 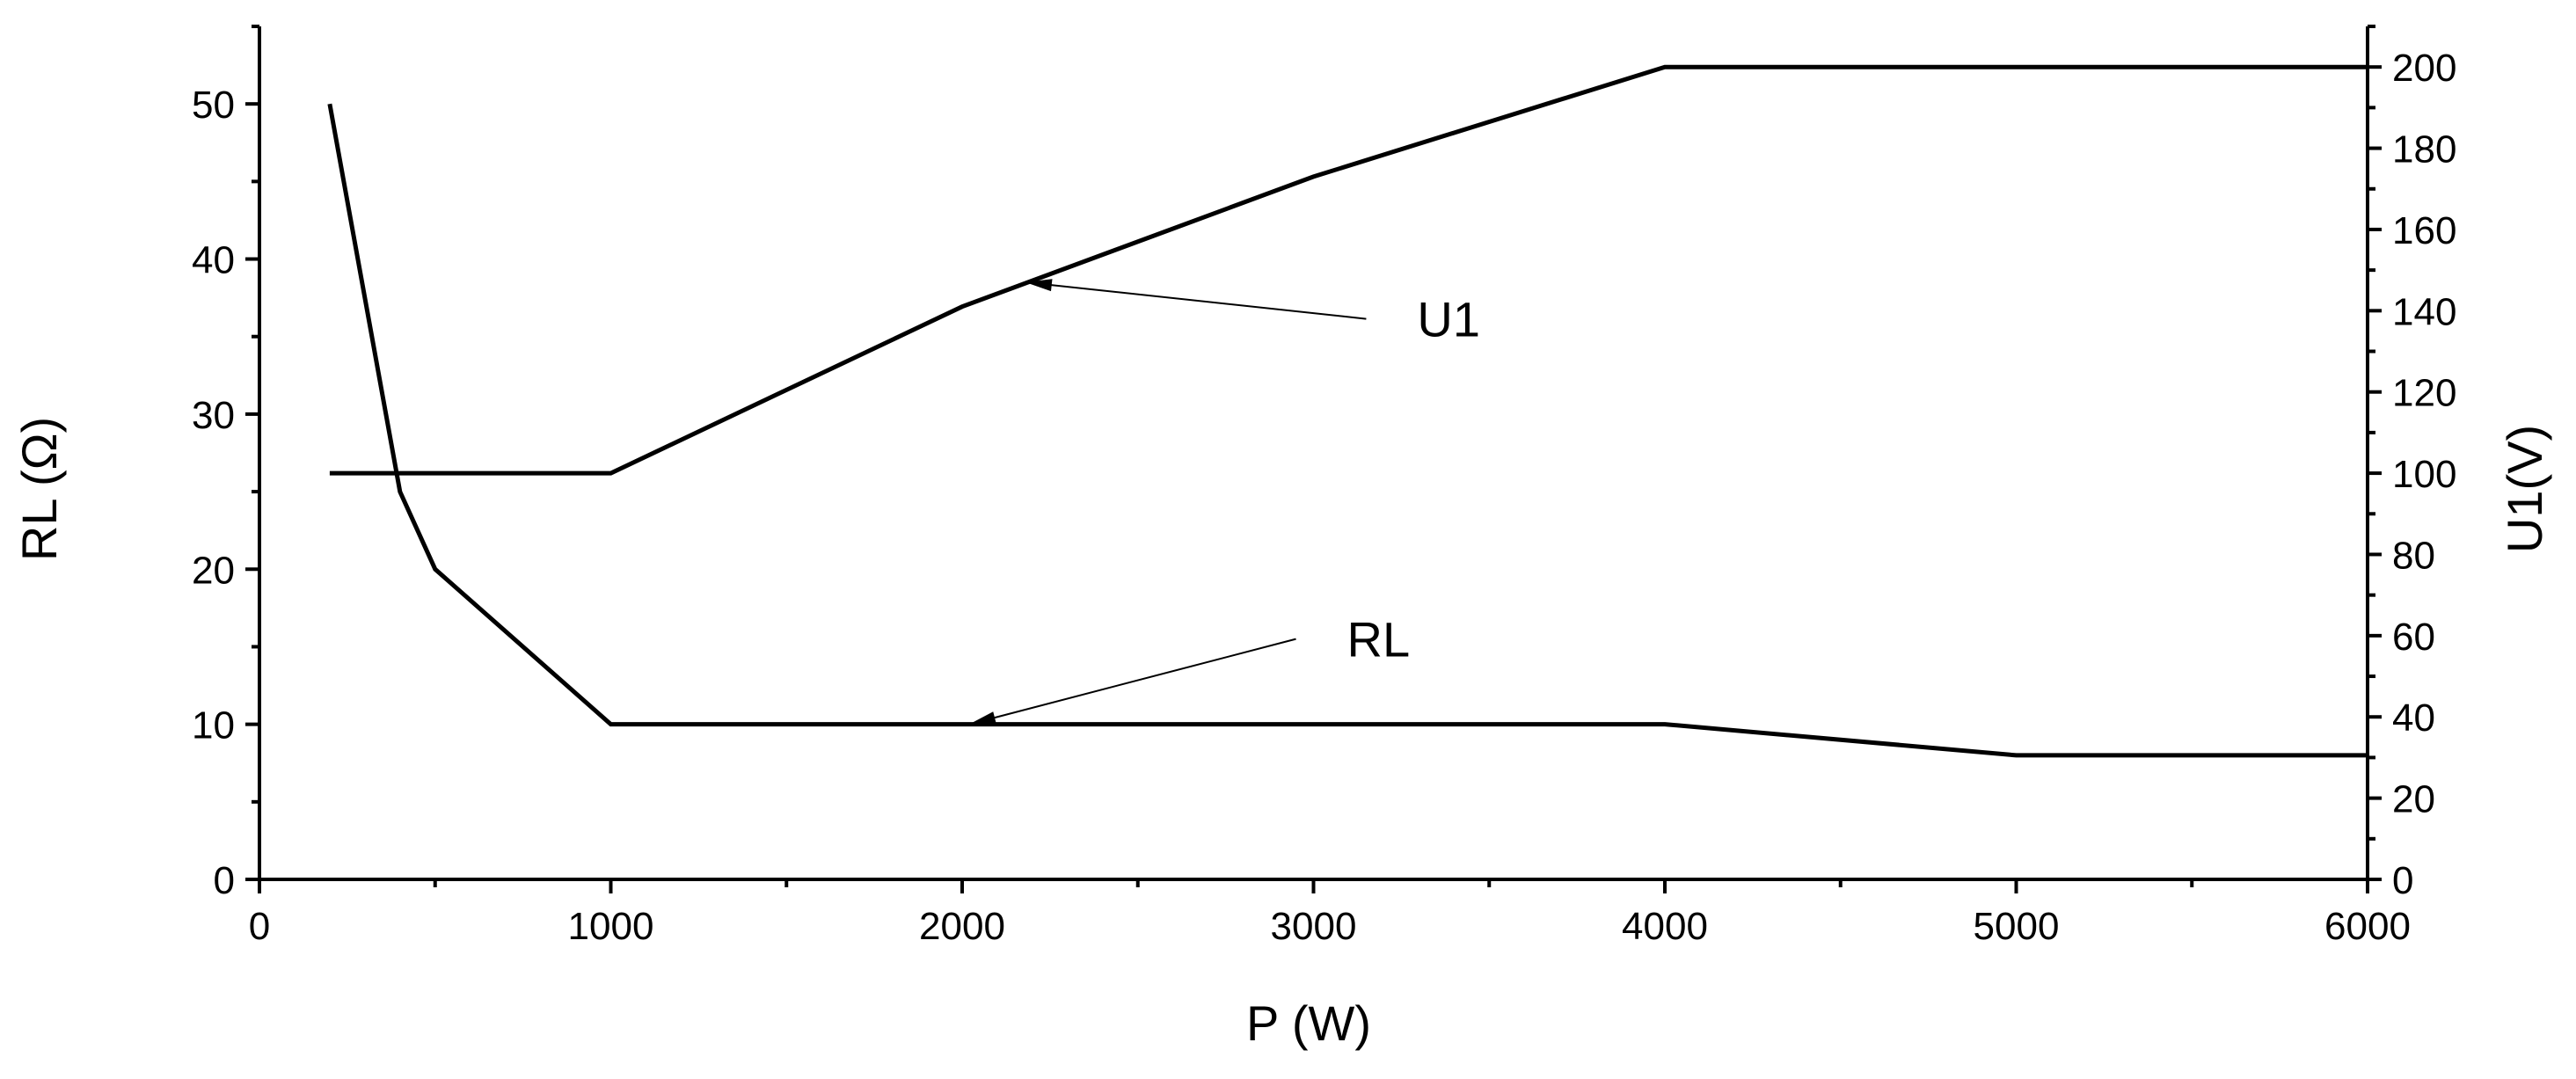 I want to click on y-axis-left-tick-label: 30, so click(x=213, y=415).